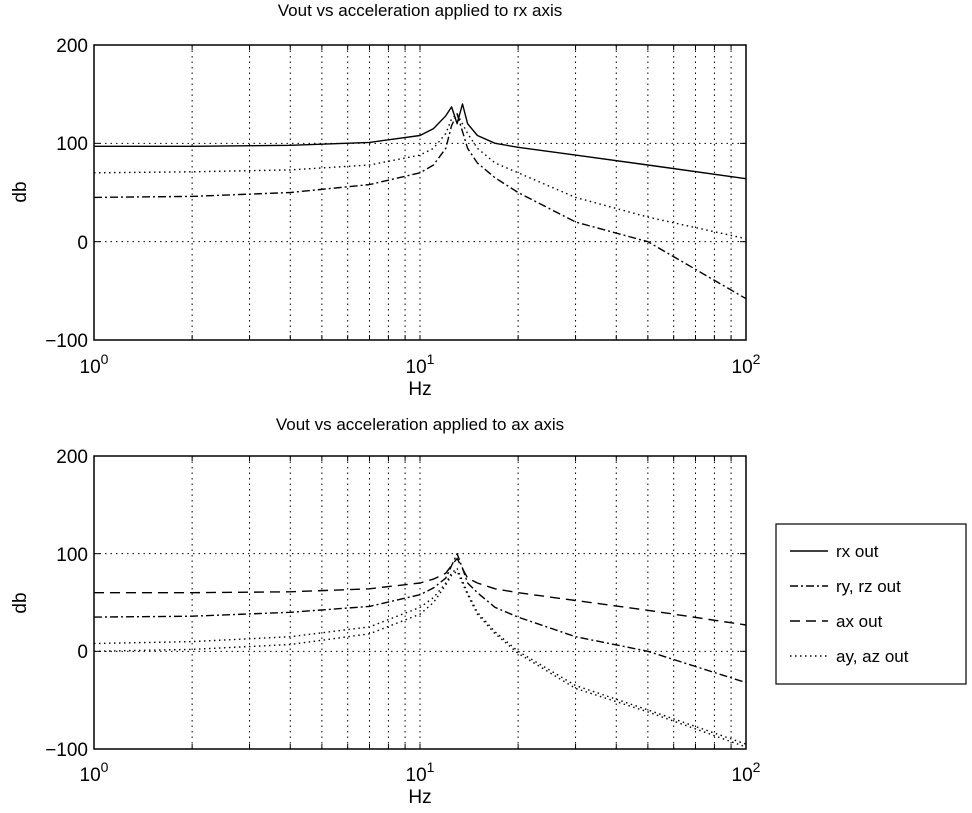  Describe the element at coordinates (419, 797) in the screenshot. I see `bottom-chart-x-label: Hz` at that location.